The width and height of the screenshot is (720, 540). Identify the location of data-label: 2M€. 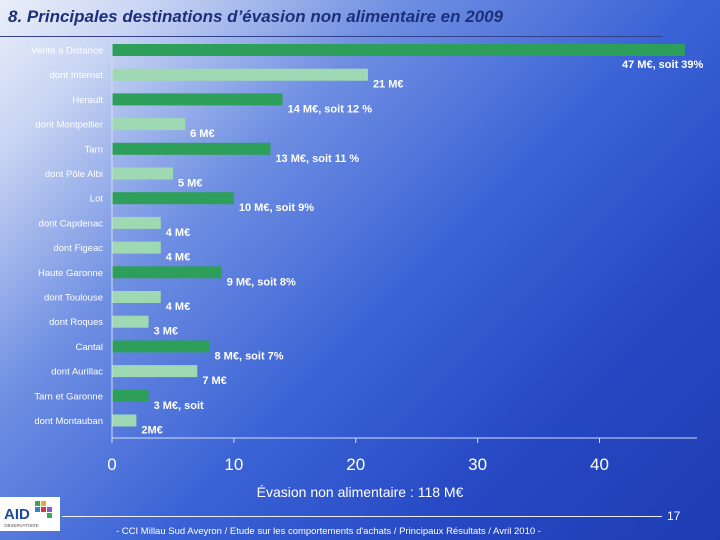
(151, 431).